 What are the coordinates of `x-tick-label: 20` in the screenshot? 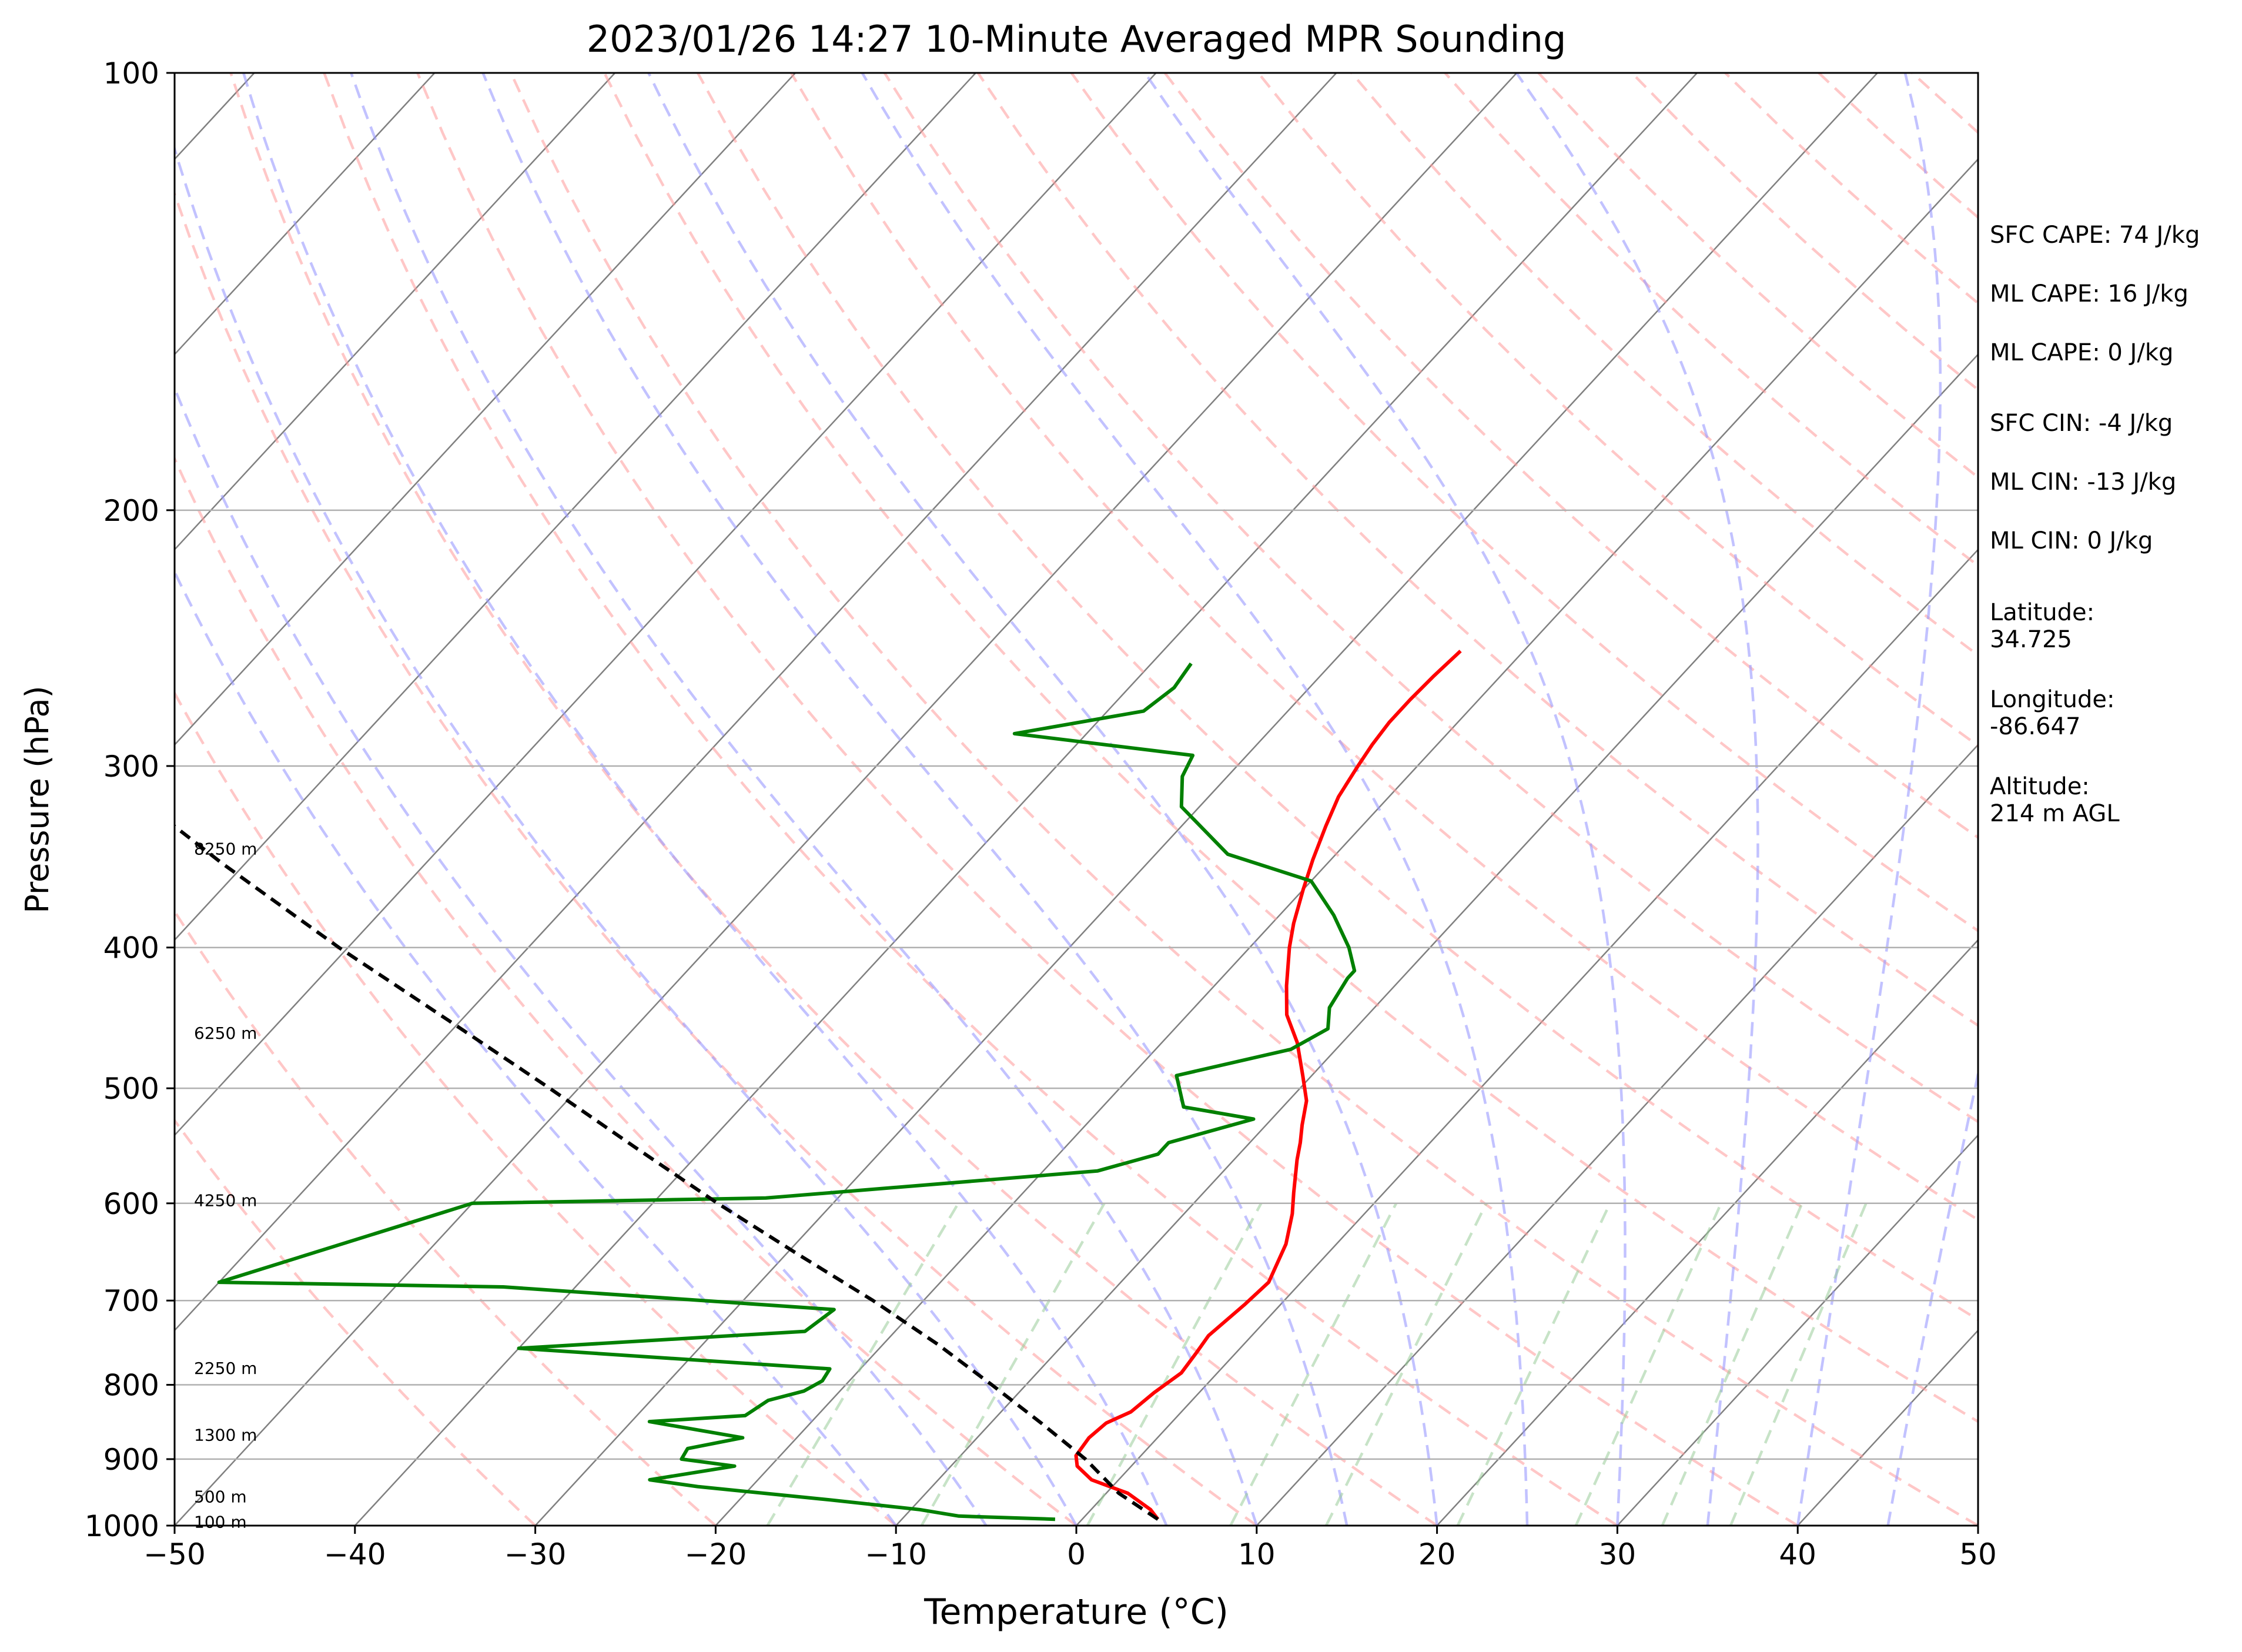 It's located at (1437, 1554).